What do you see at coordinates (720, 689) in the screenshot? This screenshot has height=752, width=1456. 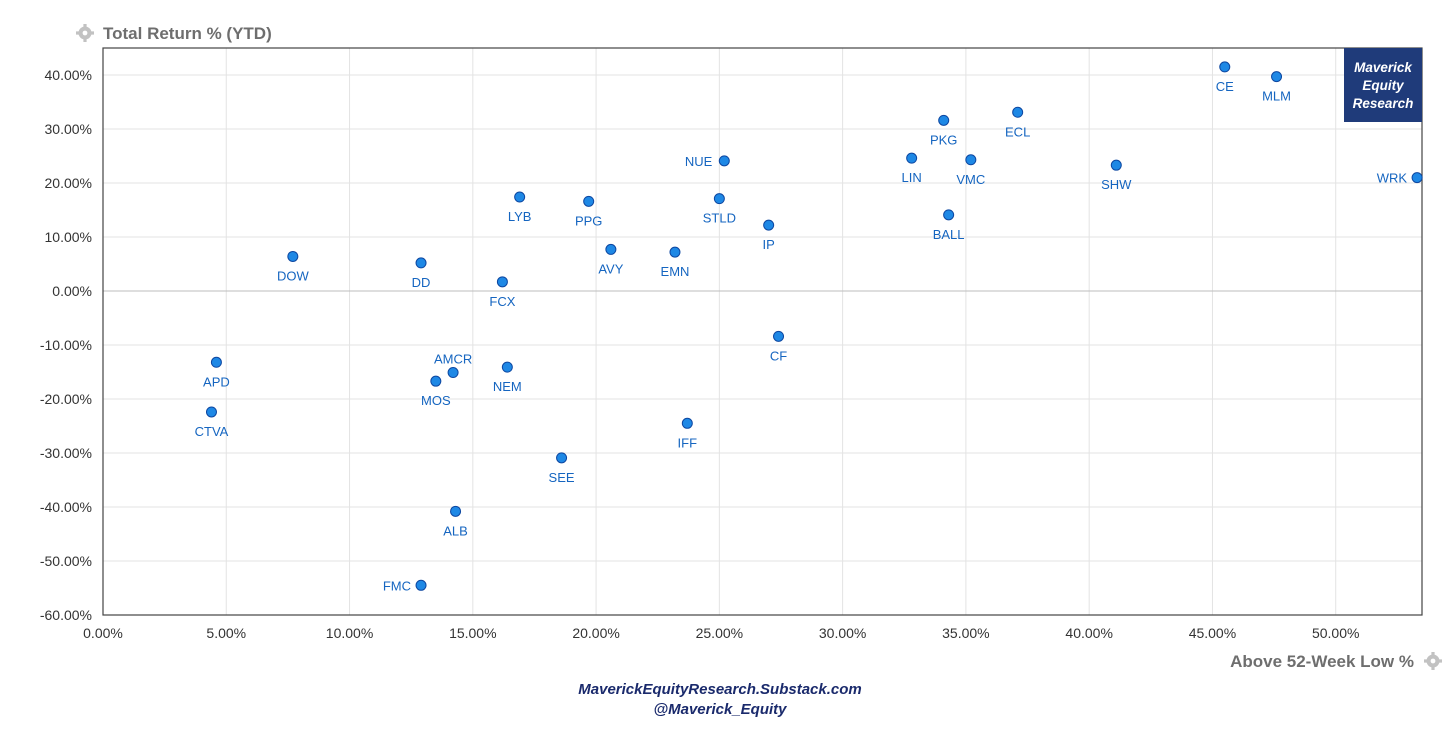 I see `footer-site: MaverickEquityResearch.Substack.com` at bounding box center [720, 689].